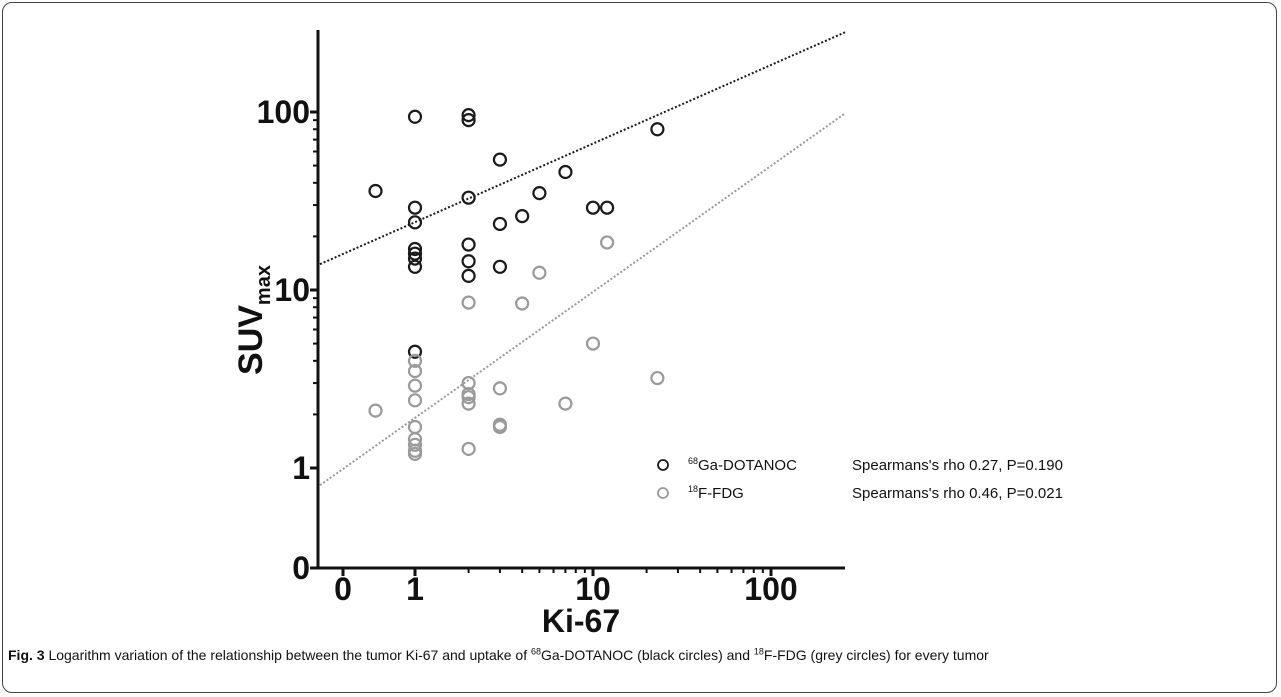 The height and width of the screenshot is (697, 1281). What do you see at coordinates (283, 112) in the screenshot?
I see `y-tick-label: 100` at bounding box center [283, 112].